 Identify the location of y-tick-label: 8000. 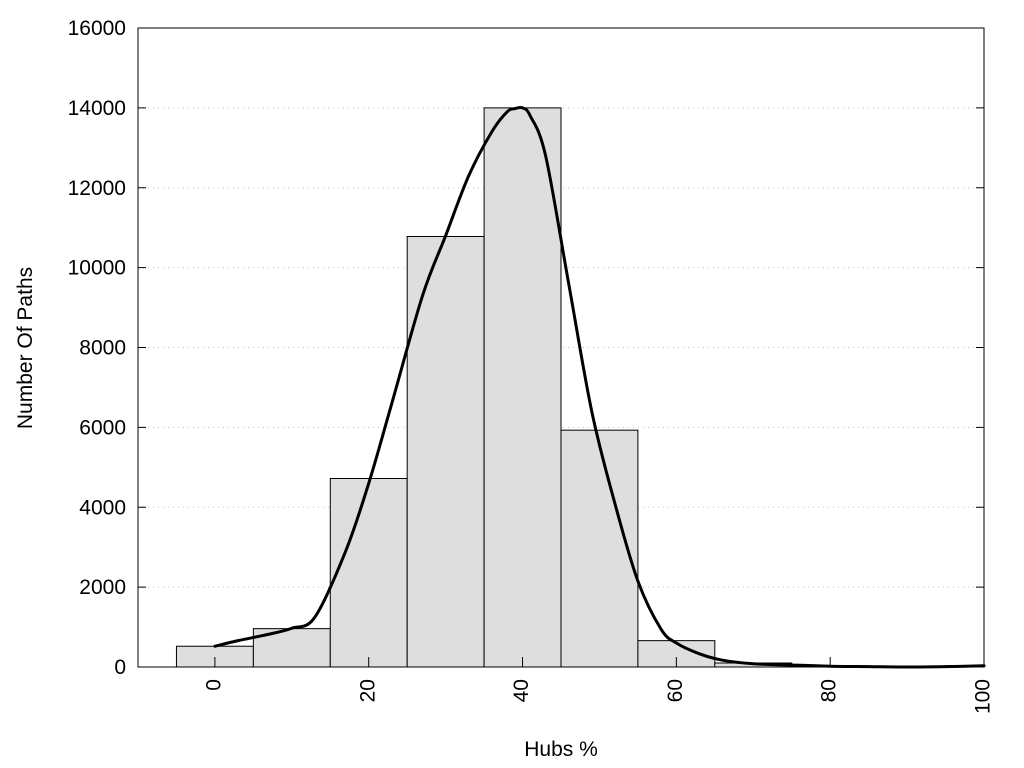
(102, 348).